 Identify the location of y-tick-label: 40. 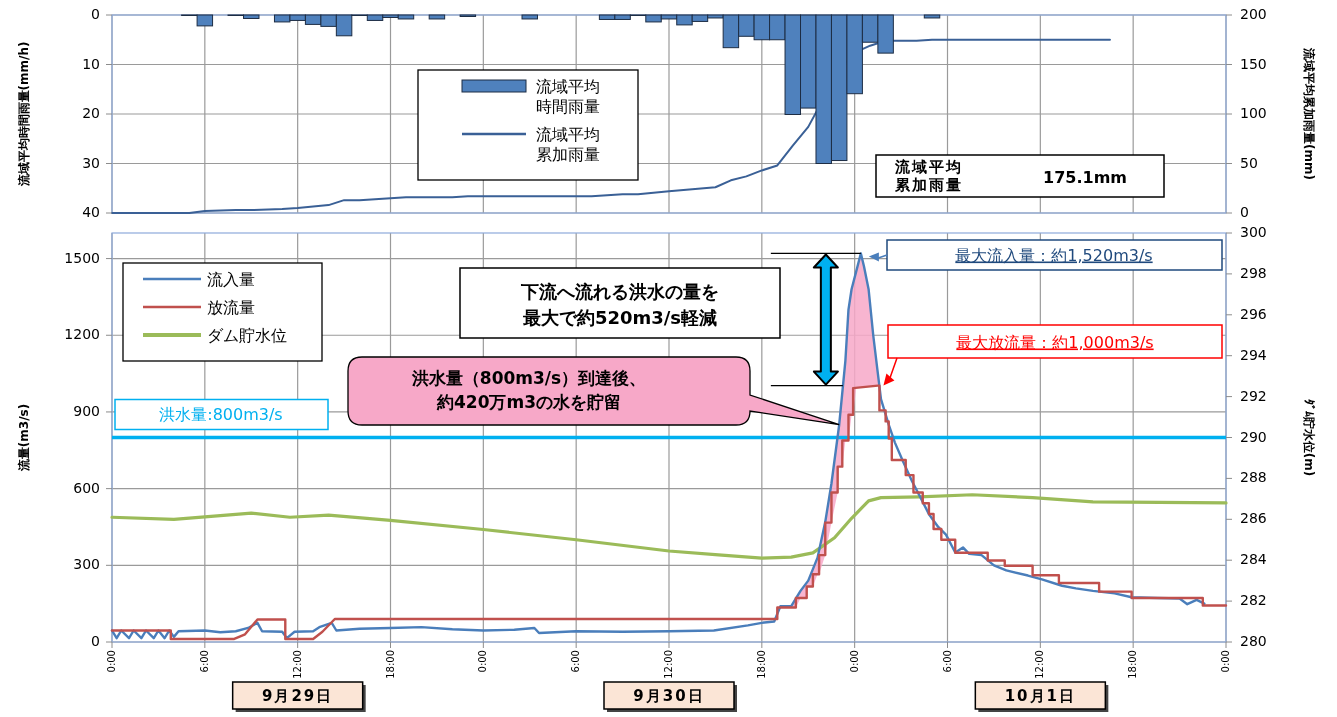
(91, 212).